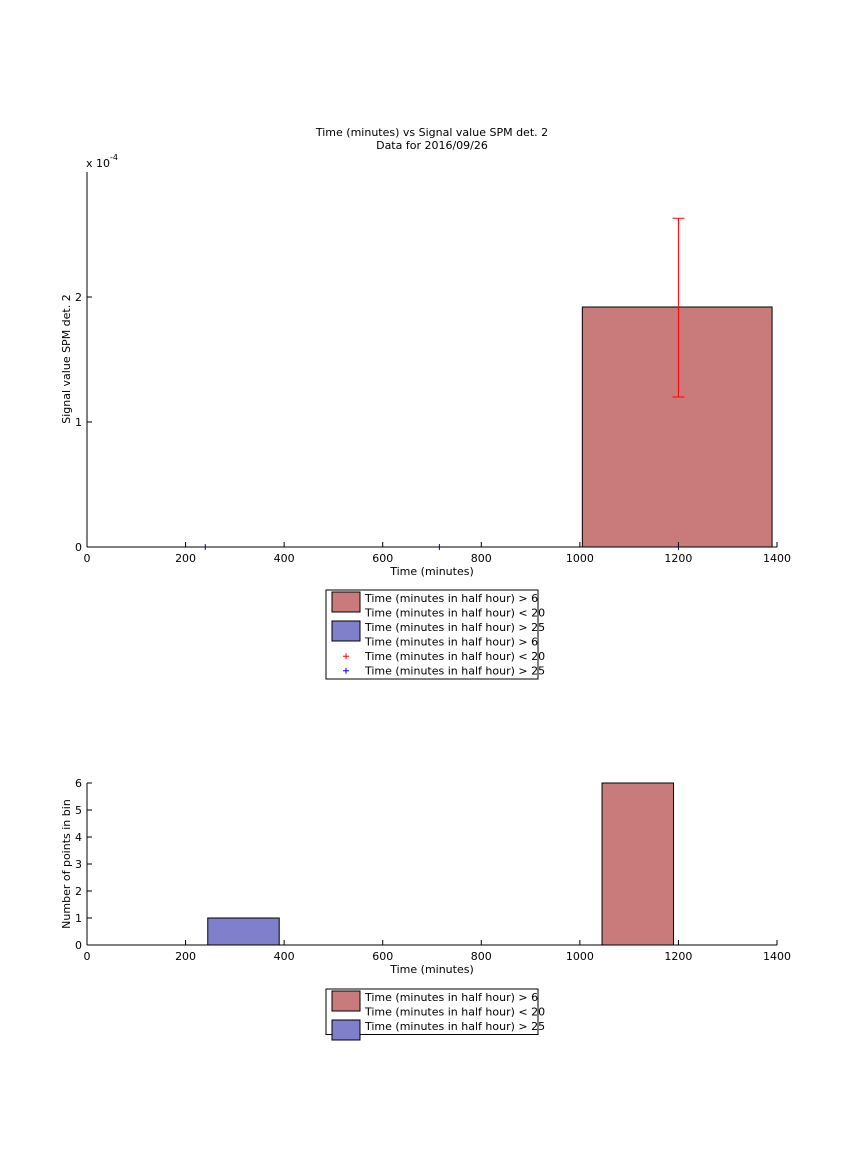 The width and height of the screenshot is (864, 1152). What do you see at coordinates (431, 969) in the screenshot?
I see `bottom-x-axis-label: Time (minutes)` at bounding box center [431, 969].